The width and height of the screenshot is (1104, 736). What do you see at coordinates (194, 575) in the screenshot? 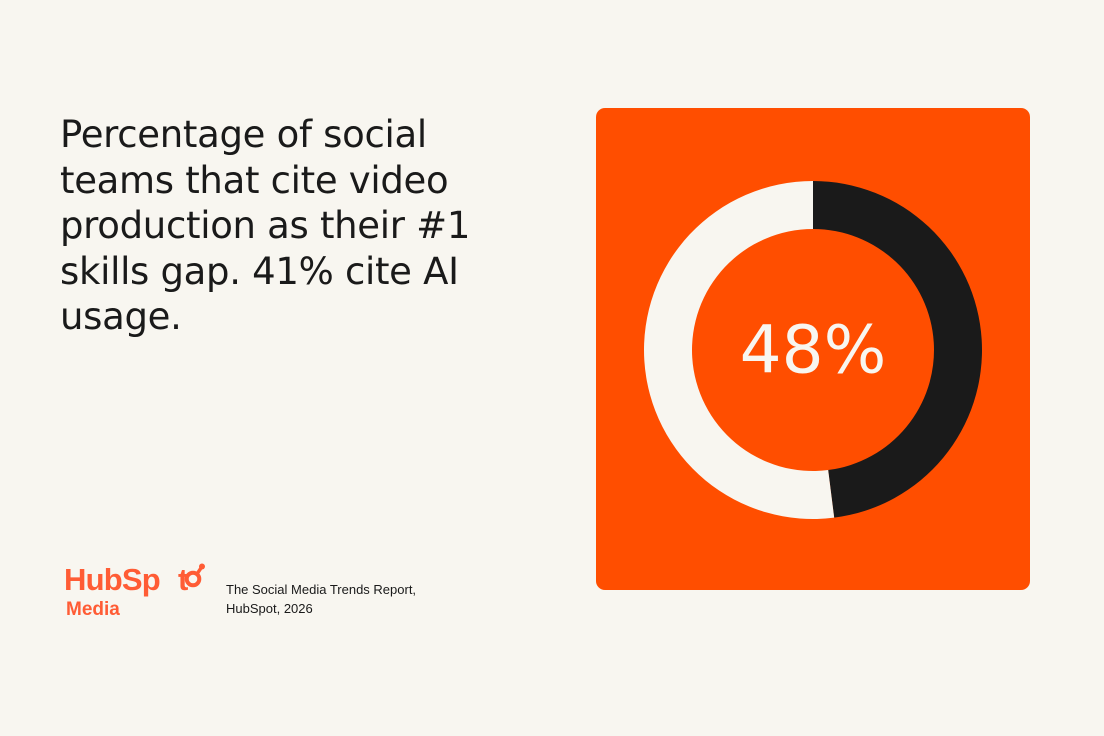
I see `sprocket-icon` at bounding box center [194, 575].